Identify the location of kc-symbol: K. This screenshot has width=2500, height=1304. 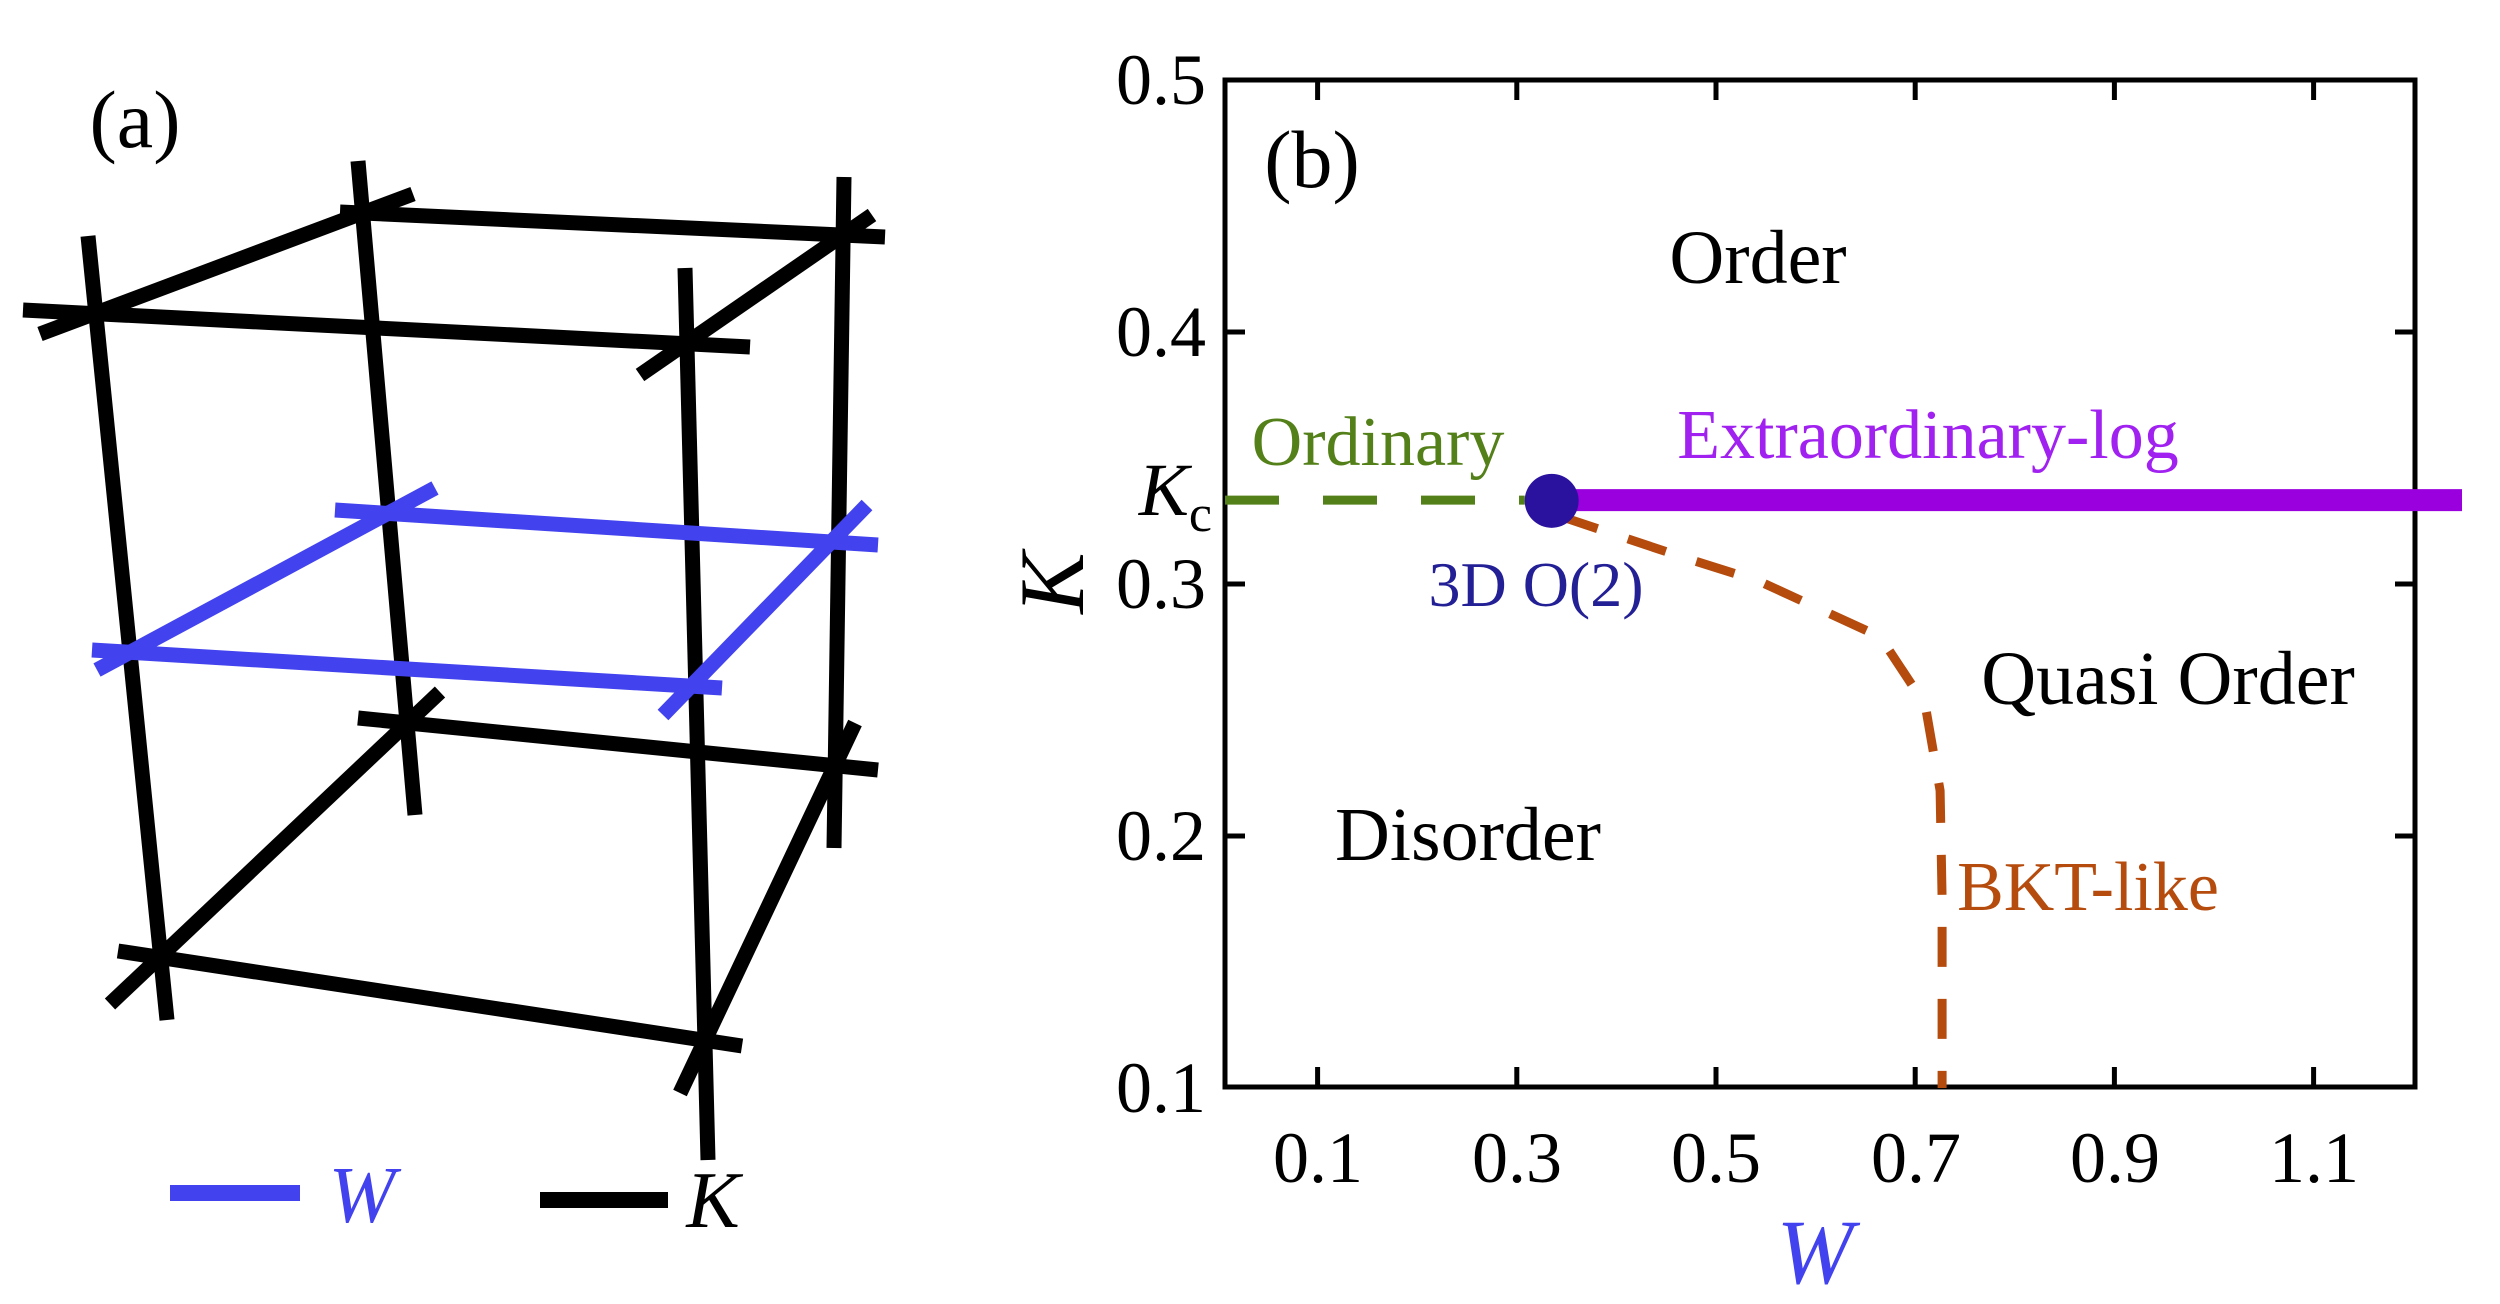
(1163, 490).